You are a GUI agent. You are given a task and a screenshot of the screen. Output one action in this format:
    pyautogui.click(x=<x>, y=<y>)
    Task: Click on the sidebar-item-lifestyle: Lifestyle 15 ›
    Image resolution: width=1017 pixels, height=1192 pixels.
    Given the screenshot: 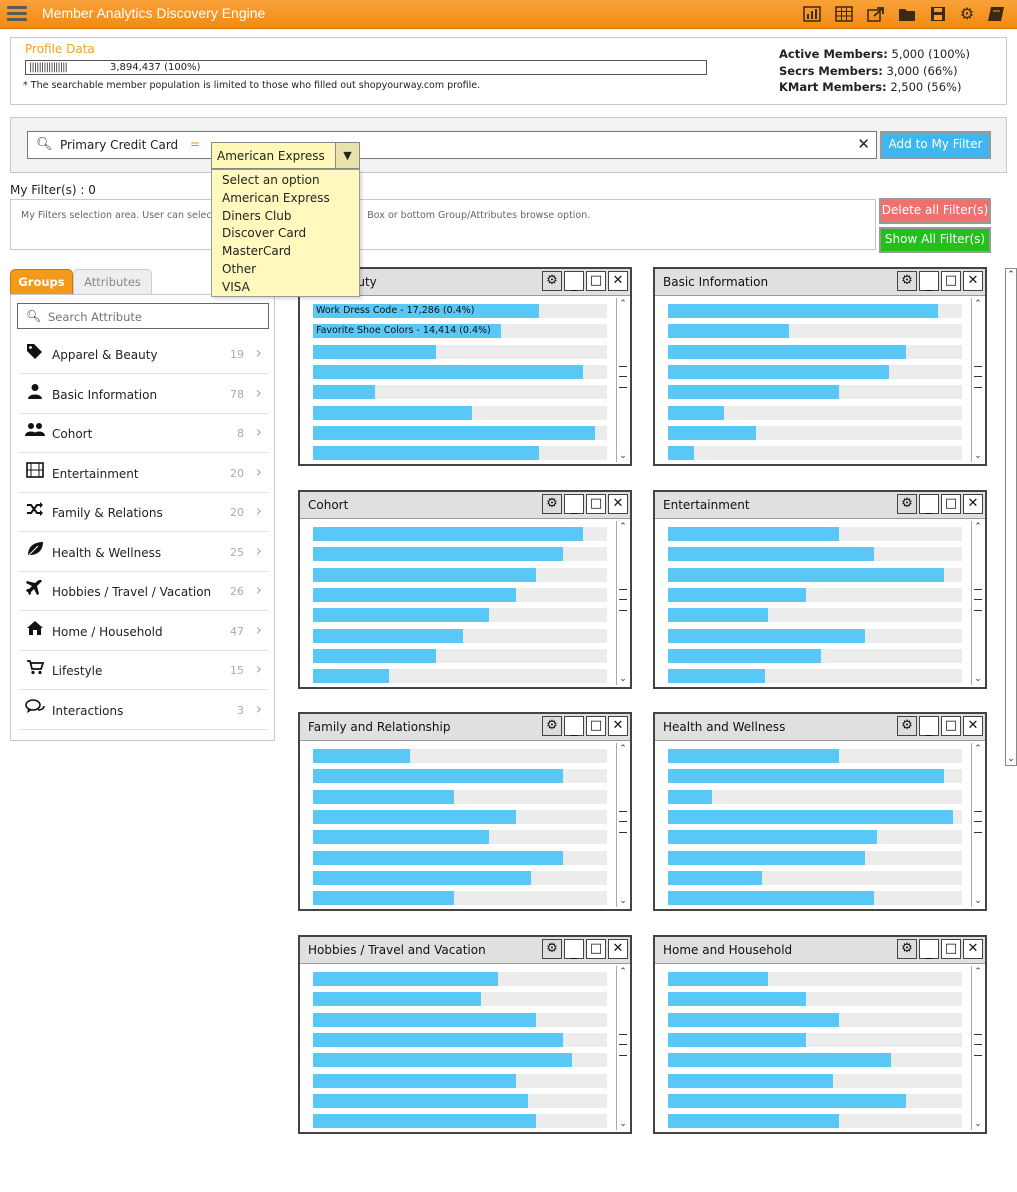 What is the action you would take?
    pyautogui.click(x=143, y=670)
    